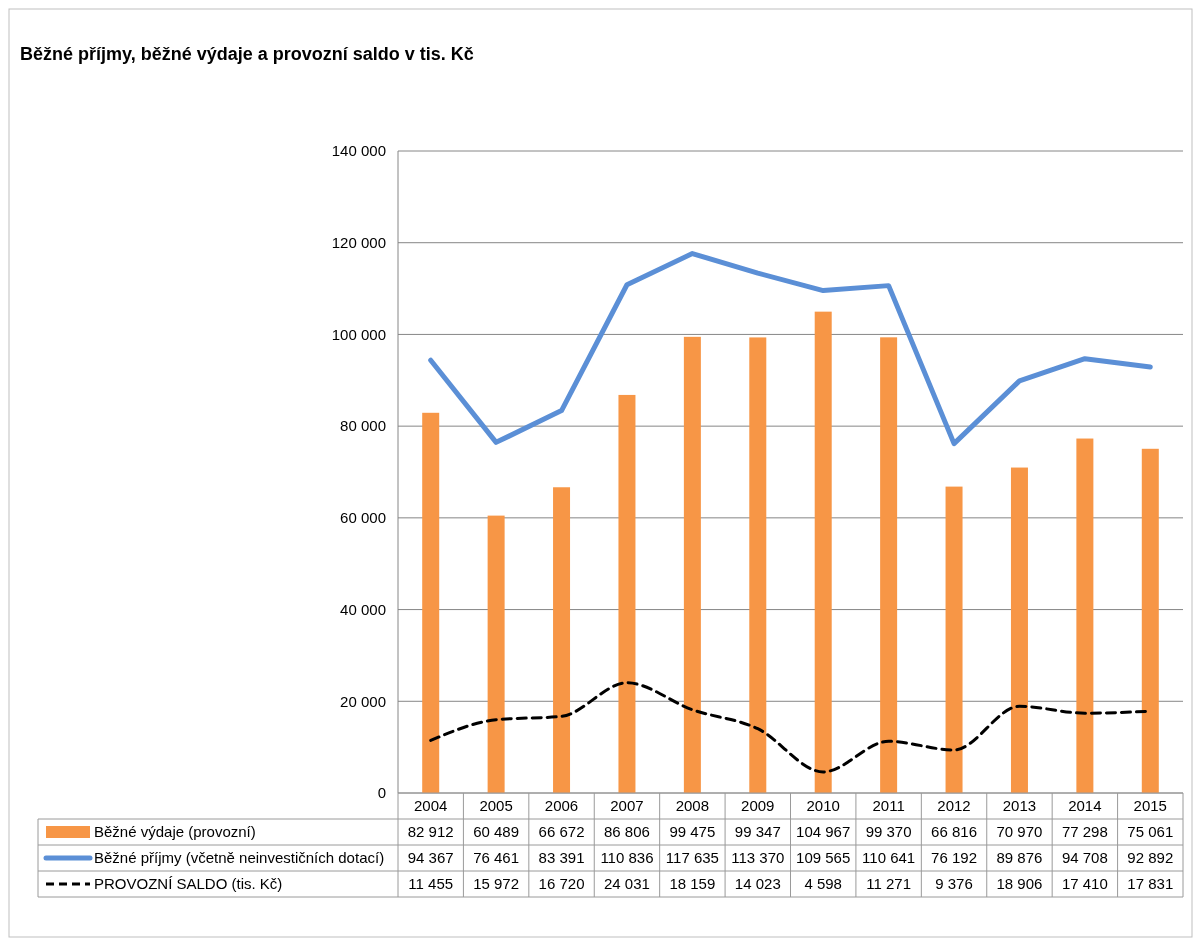  Describe the element at coordinates (430, 832) in the screenshot. I see `data-label: 82 912` at that location.